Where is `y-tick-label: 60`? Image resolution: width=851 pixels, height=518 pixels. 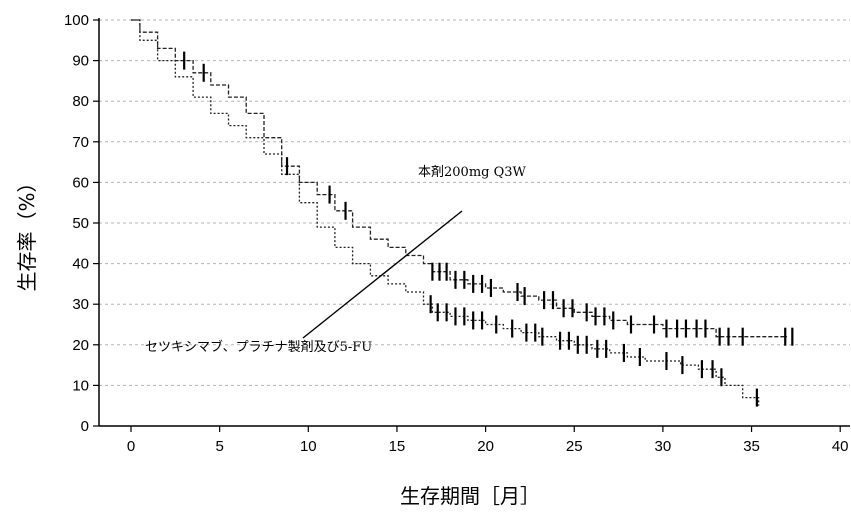
y-tick-label: 60 is located at coordinates (80, 182).